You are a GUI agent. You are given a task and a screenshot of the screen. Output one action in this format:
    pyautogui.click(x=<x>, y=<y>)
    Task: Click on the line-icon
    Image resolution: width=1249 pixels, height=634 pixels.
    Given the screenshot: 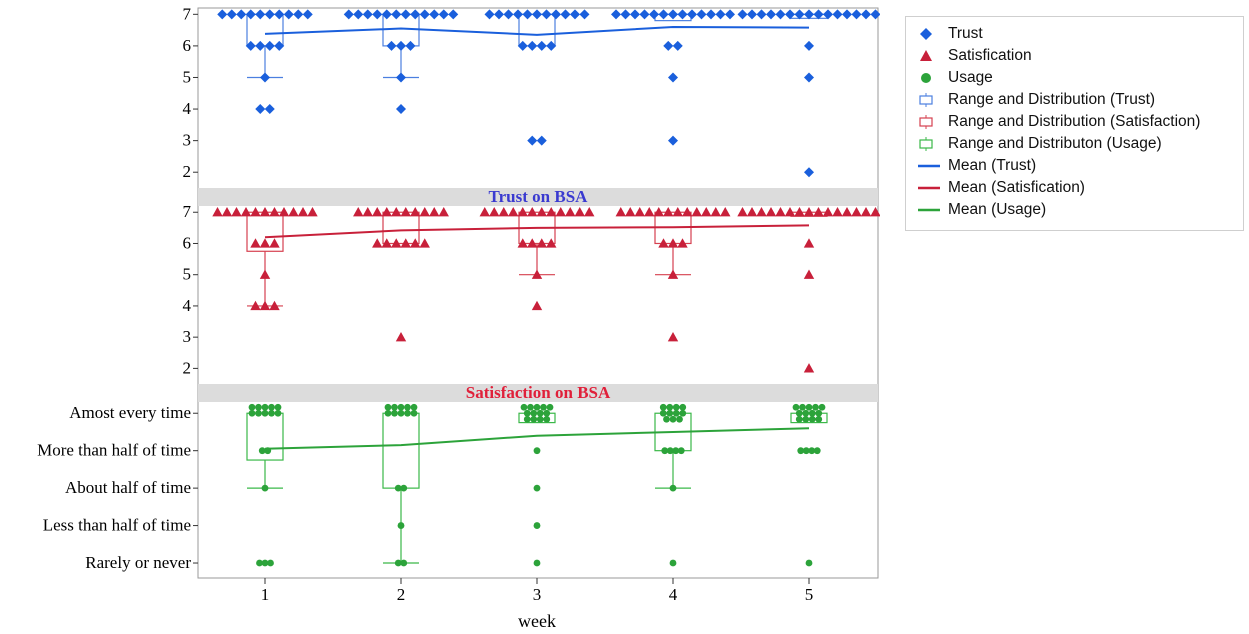 What is the action you would take?
    pyautogui.click(x=929, y=188)
    